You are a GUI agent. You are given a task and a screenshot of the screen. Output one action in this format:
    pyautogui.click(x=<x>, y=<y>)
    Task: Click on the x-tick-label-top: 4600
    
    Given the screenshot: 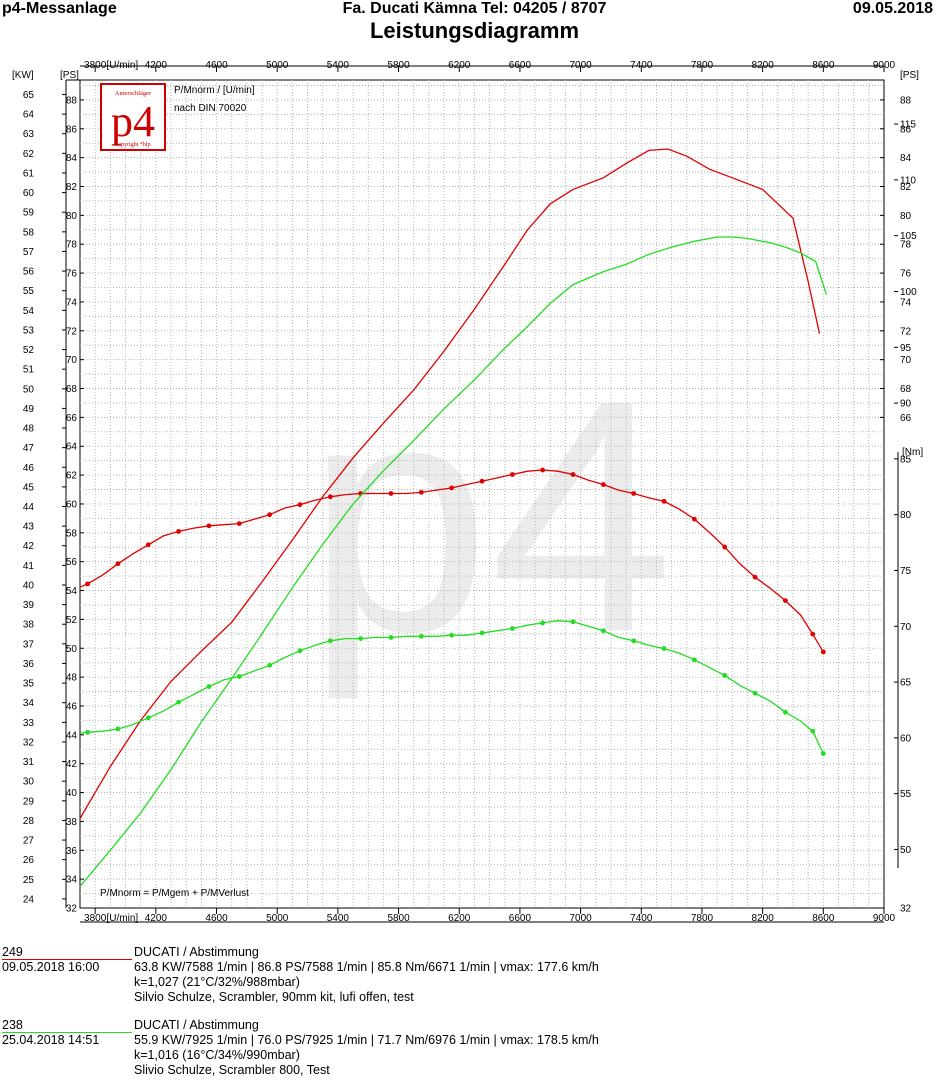 What is the action you would take?
    pyautogui.click(x=216, y=65)
    